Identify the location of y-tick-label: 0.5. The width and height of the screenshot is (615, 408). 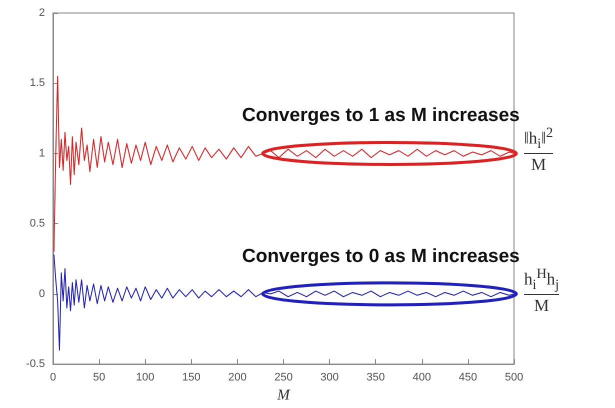
(37, 224).